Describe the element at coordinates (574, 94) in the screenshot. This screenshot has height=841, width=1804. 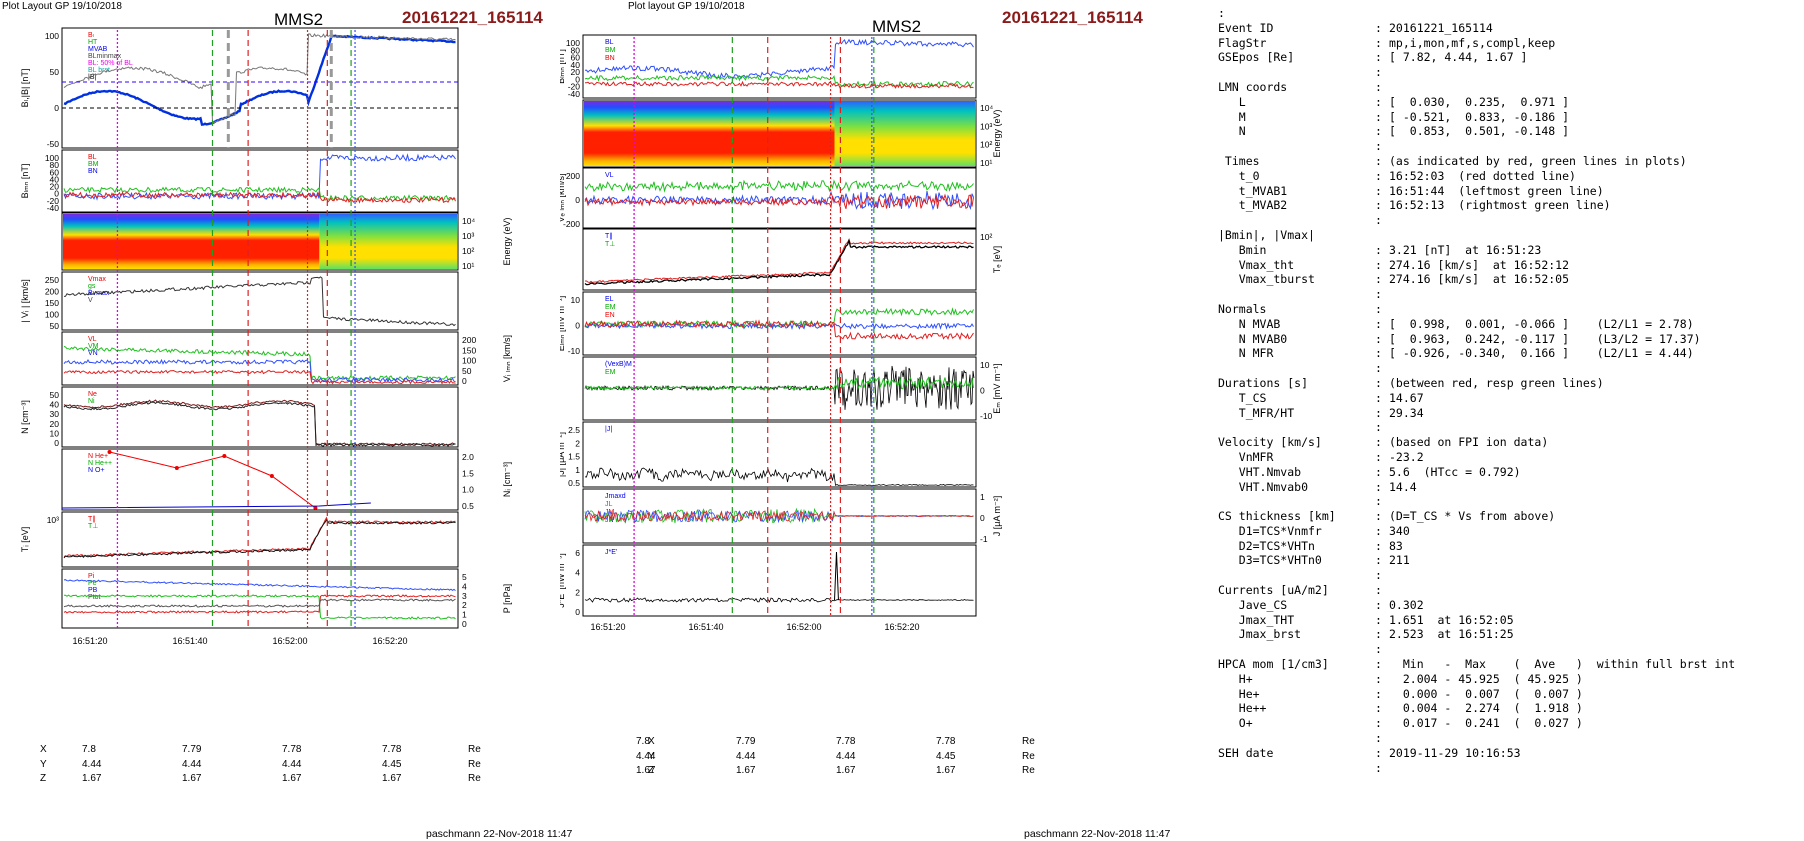
I see `mid-panel-ytick: -40` at that location.